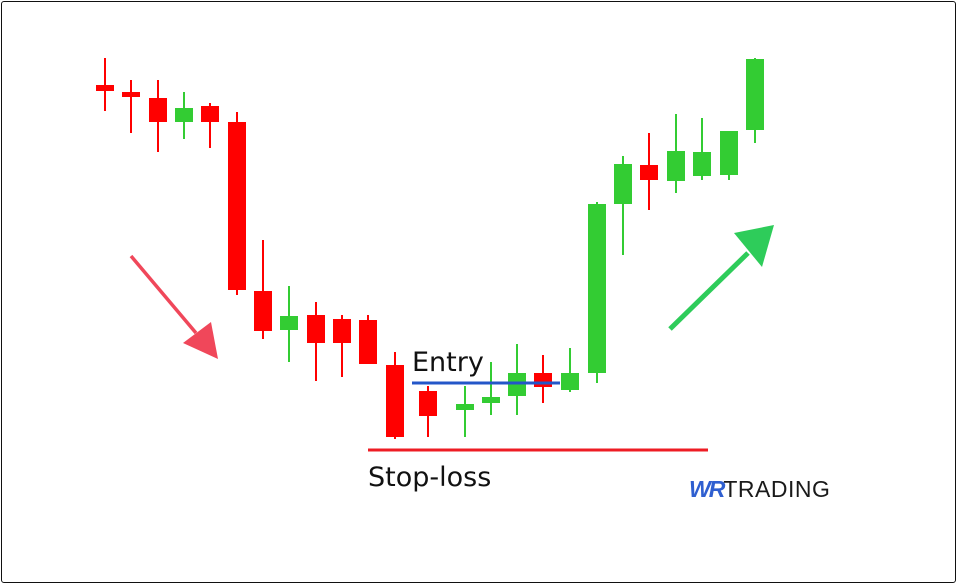  I want to click on wr-trading-logo: WRTRADING, so click(759, 489).